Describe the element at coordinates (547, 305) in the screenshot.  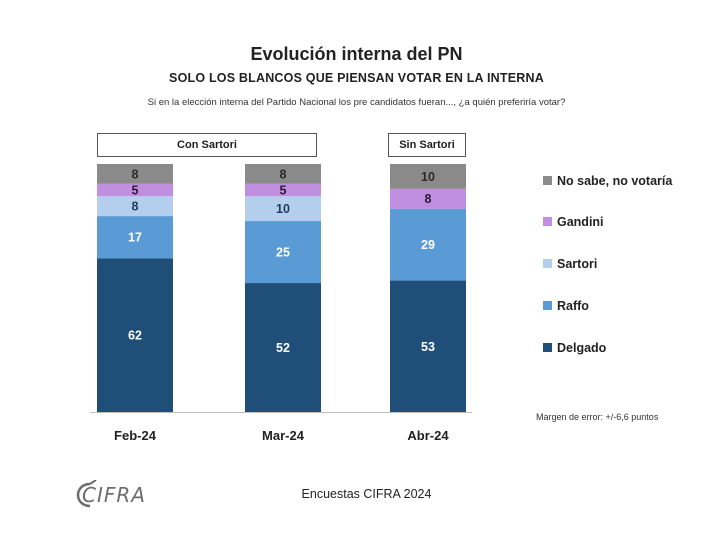
I see `legend-swatch-raffo` at that location.